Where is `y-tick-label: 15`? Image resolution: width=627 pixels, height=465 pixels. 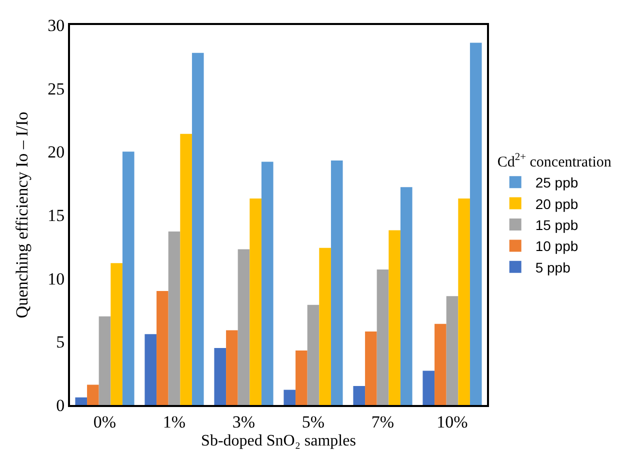
y-tick-label: 15 is located at coordinates (56, 215).